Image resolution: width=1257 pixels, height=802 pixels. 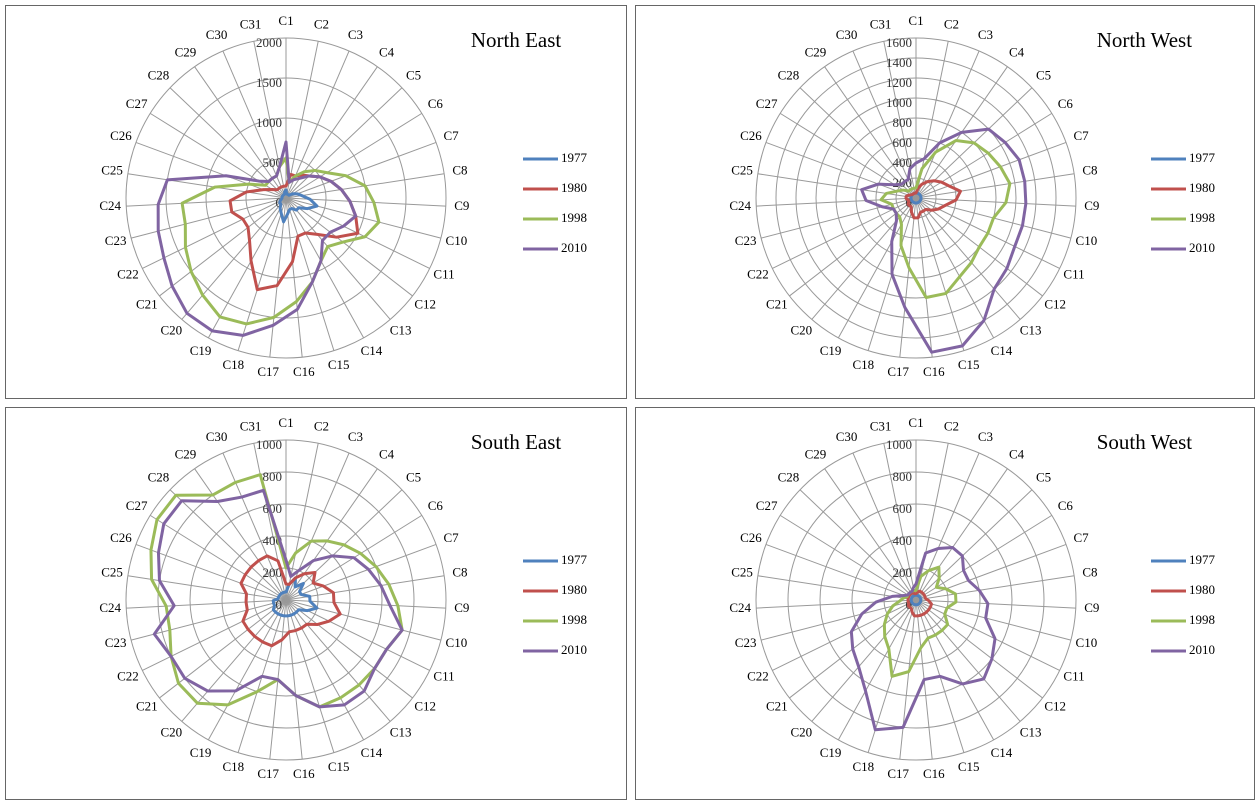 What do you see at coordinates (816, 454) in the screenshot?
I see `category-label: C29` at bounding box center [816, 454].